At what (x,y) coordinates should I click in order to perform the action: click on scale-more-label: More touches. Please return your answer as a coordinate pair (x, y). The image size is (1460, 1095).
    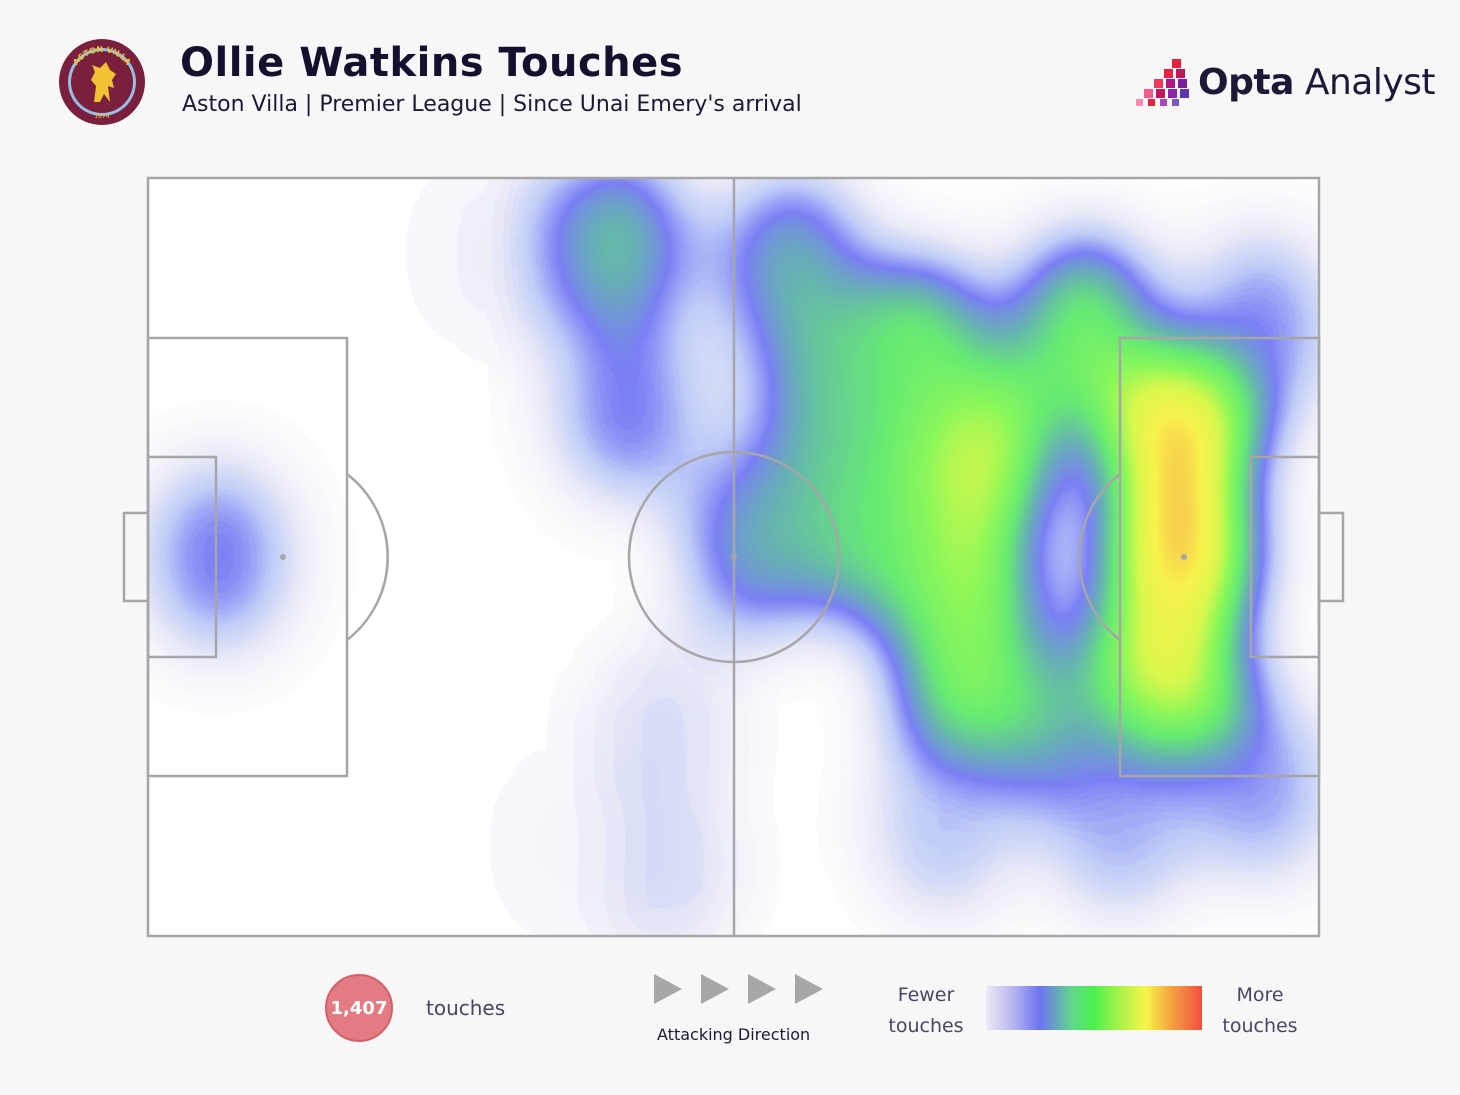
    Looking at the image, I should click on (1260, 1010).